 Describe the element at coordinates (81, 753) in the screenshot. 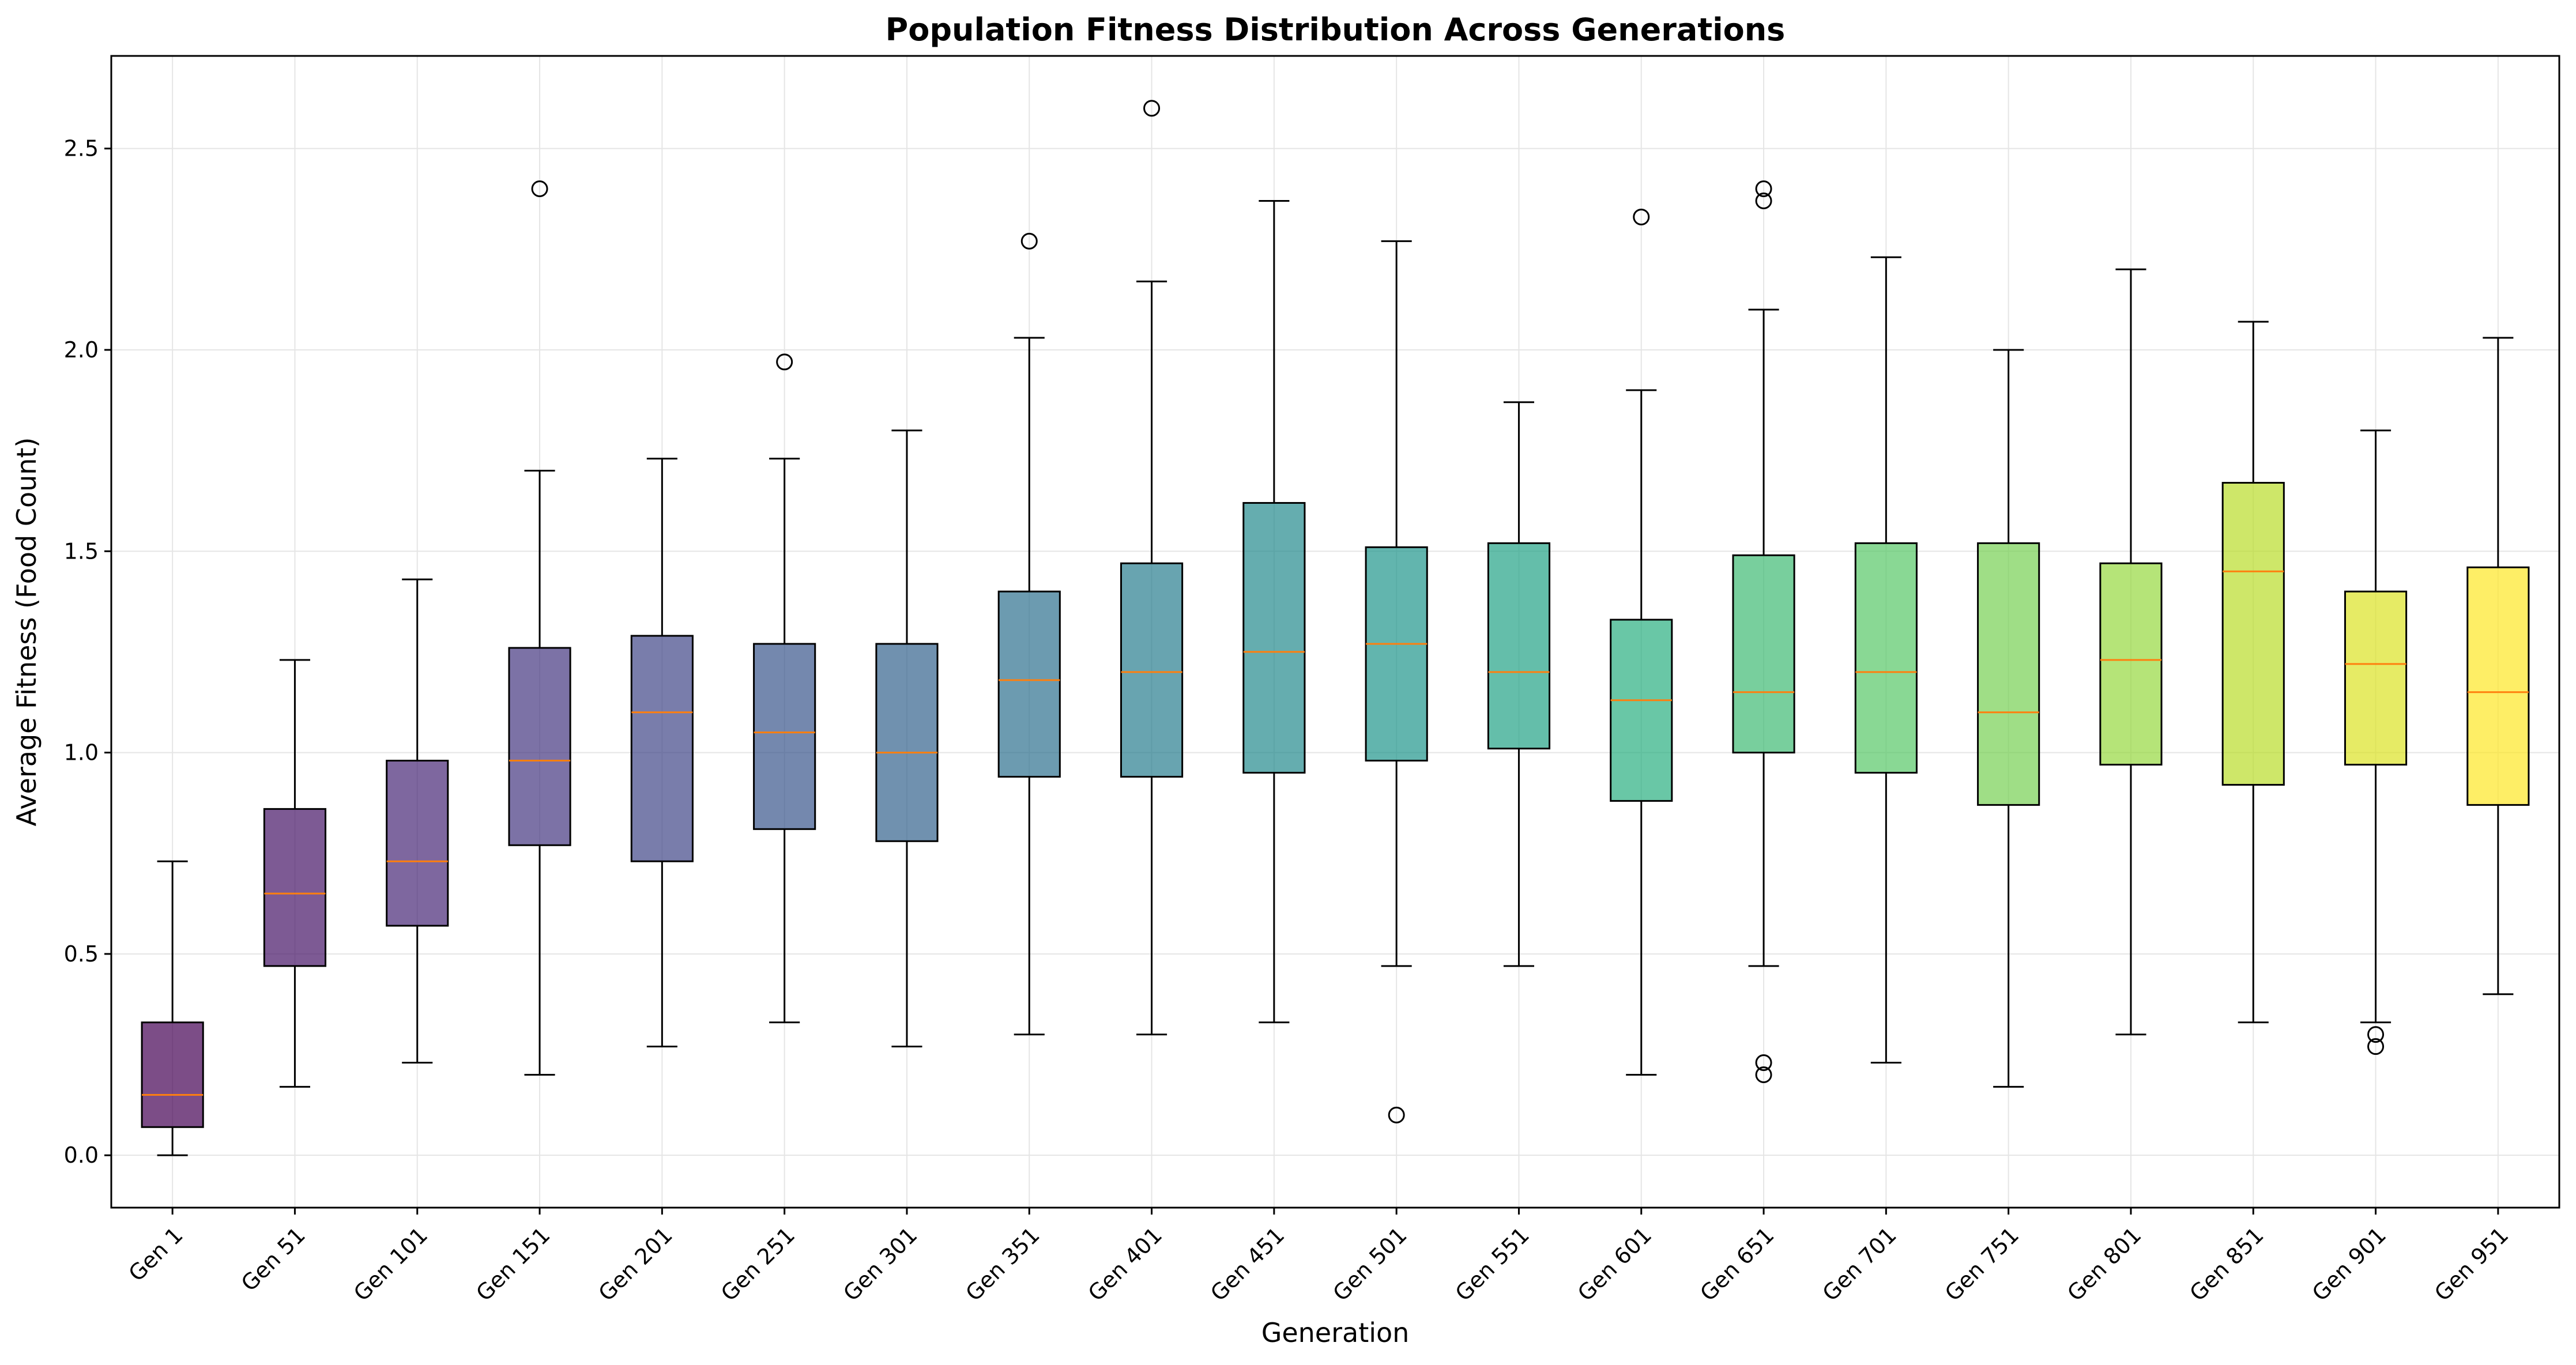

I see `y-tick-label: 1.0` at that location.